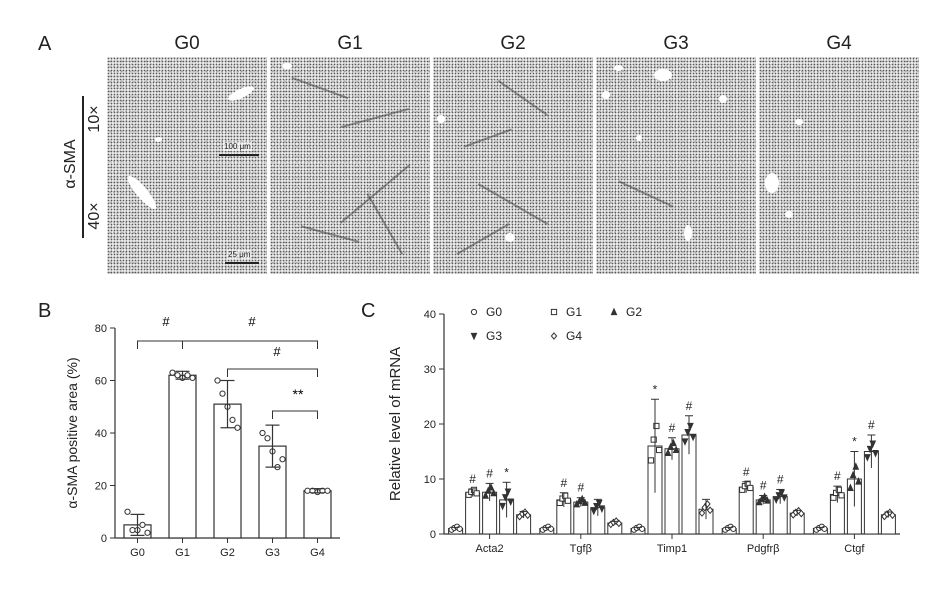 The height and width of the screenshot is (589, 932). Describe the element at coordinates (801, 513) in the screenshot. I see `point-c-Pdgfrβ-G4` at that location.